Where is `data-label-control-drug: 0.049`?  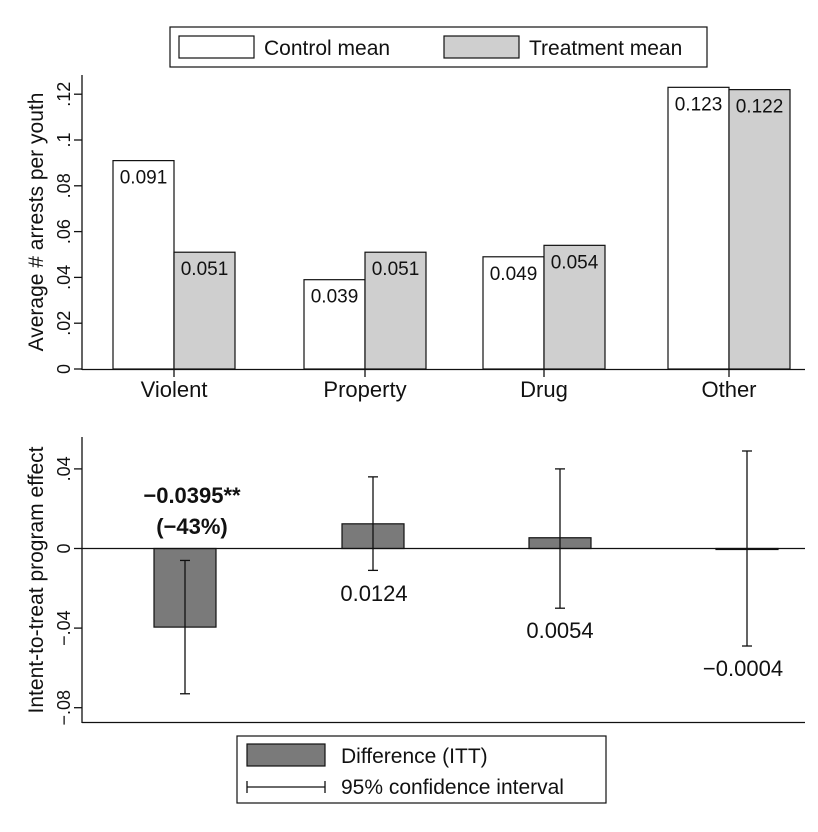 data-label-control-drug: 0.049 is located at coordinates (514, 274).